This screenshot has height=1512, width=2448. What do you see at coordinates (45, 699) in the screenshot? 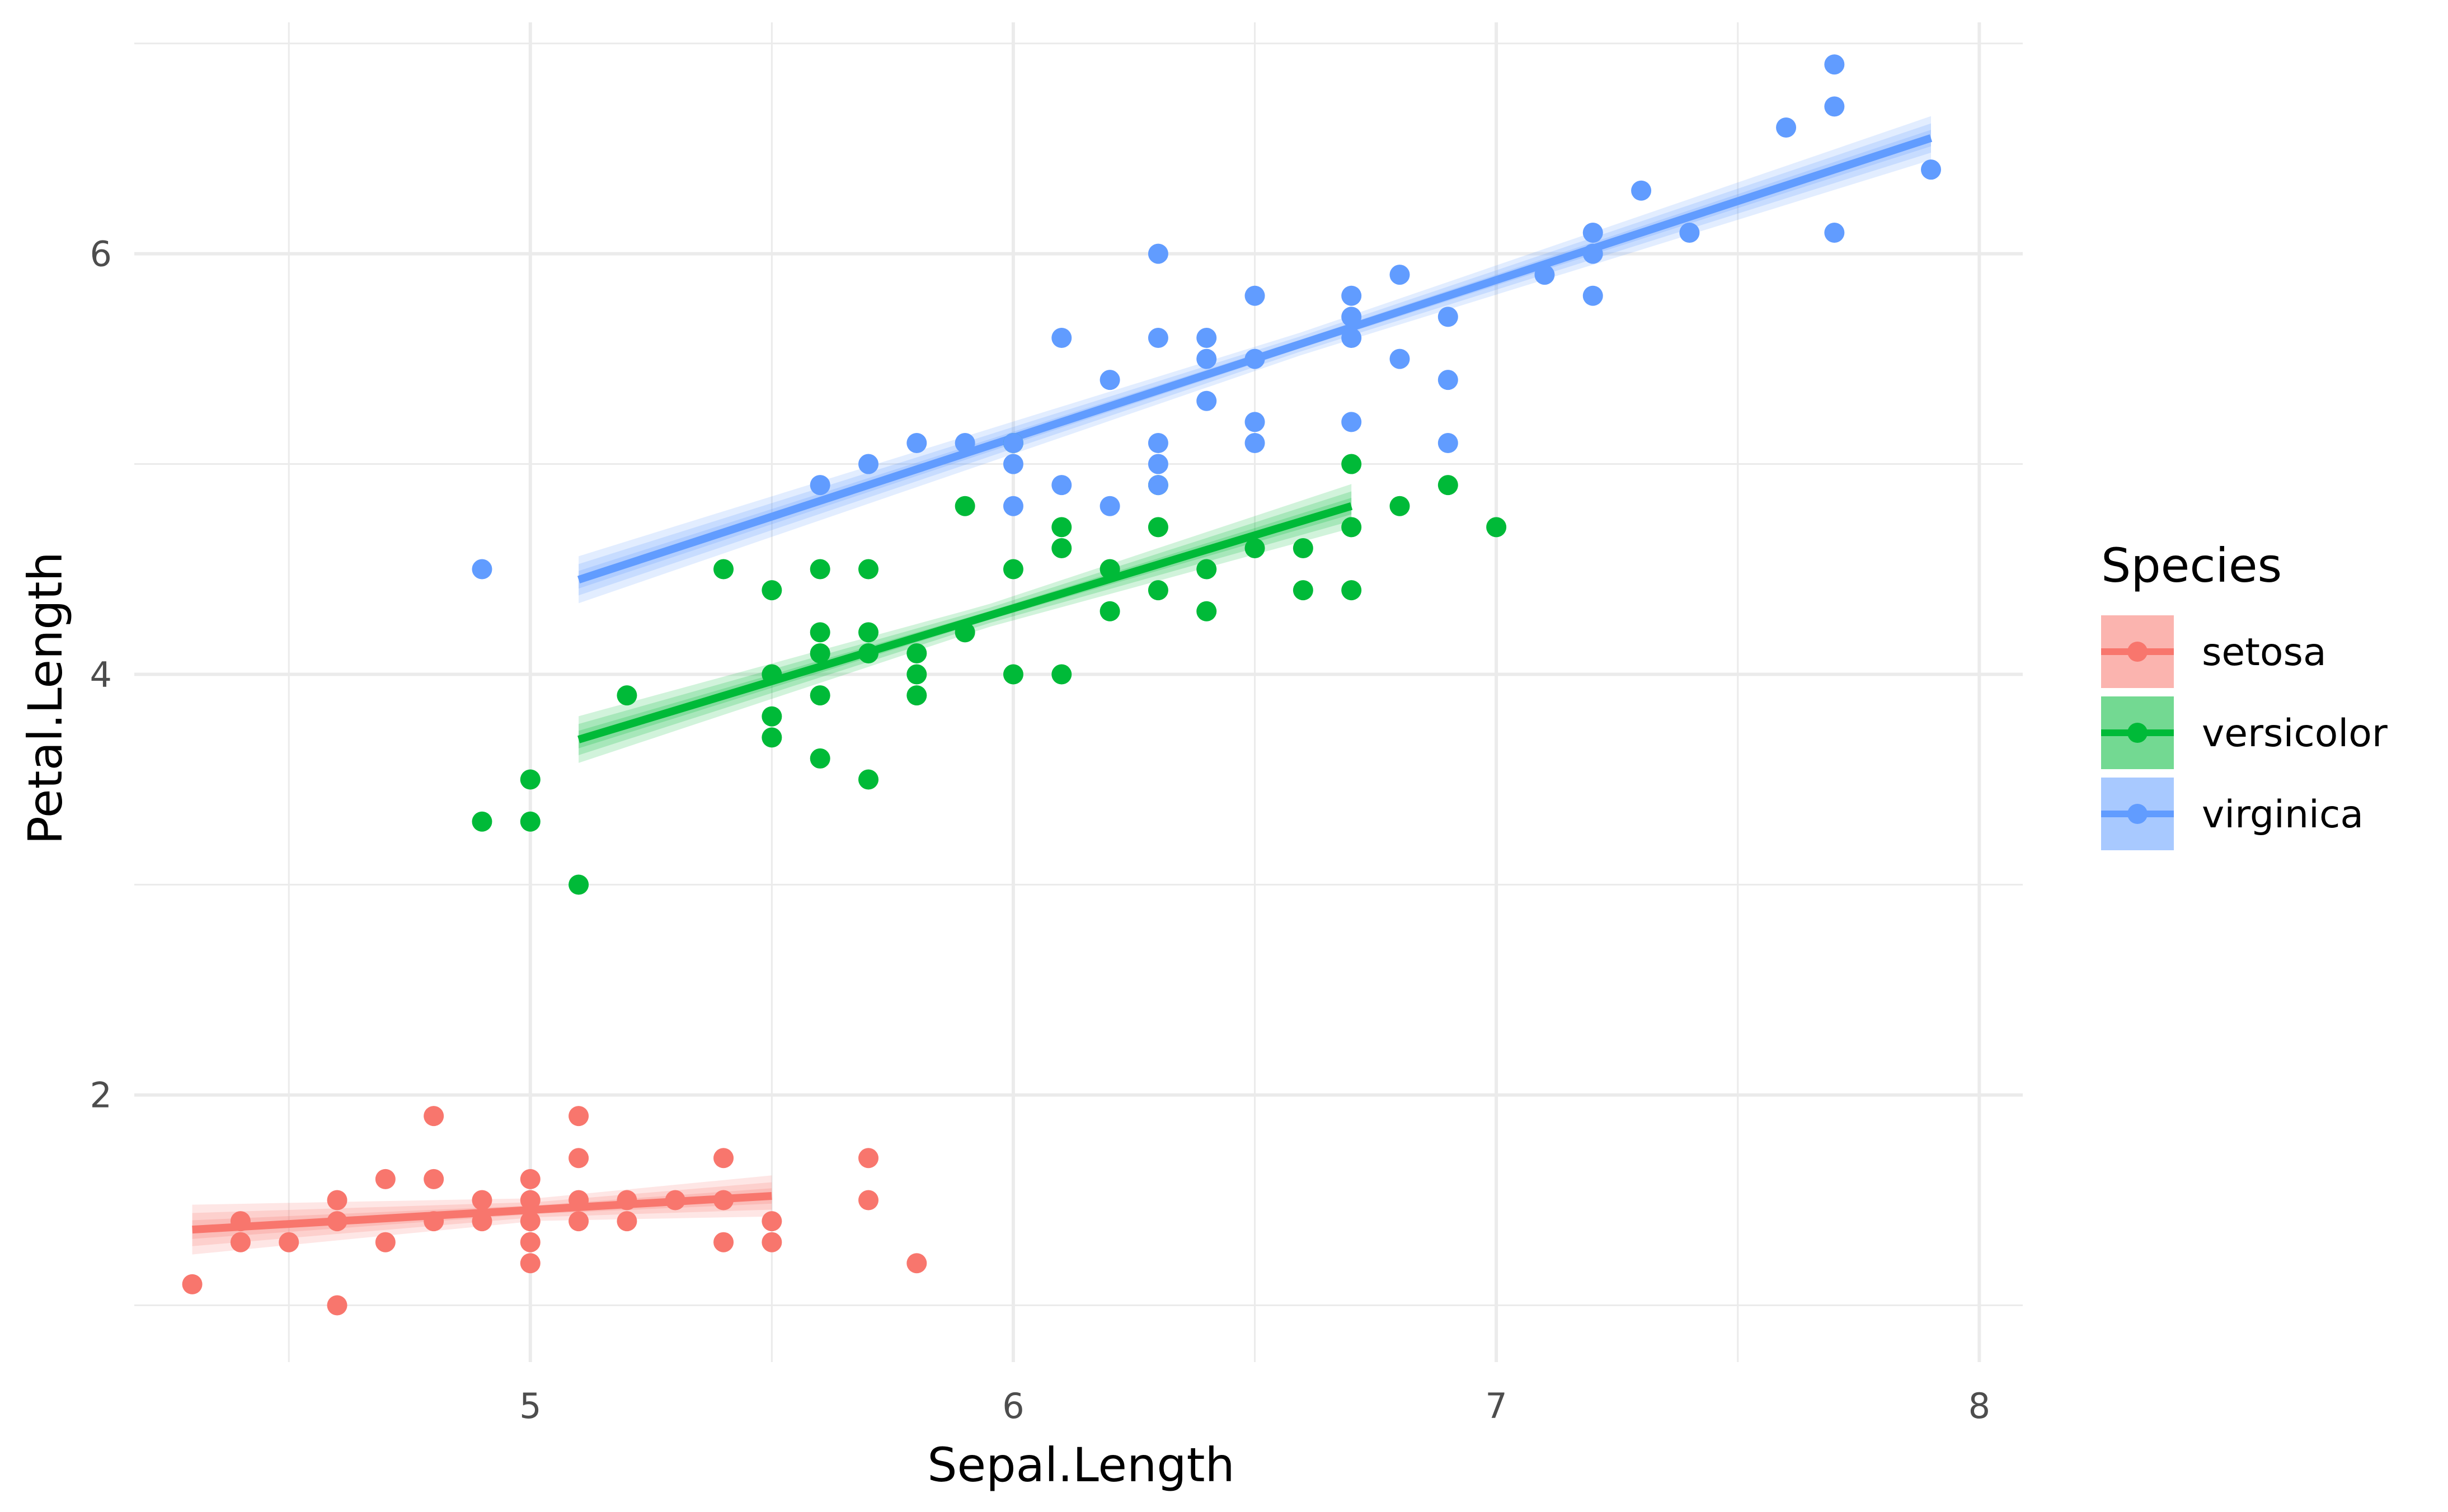
I see `y-axis-title: Petal.Length` at bounding box center [45, 699].